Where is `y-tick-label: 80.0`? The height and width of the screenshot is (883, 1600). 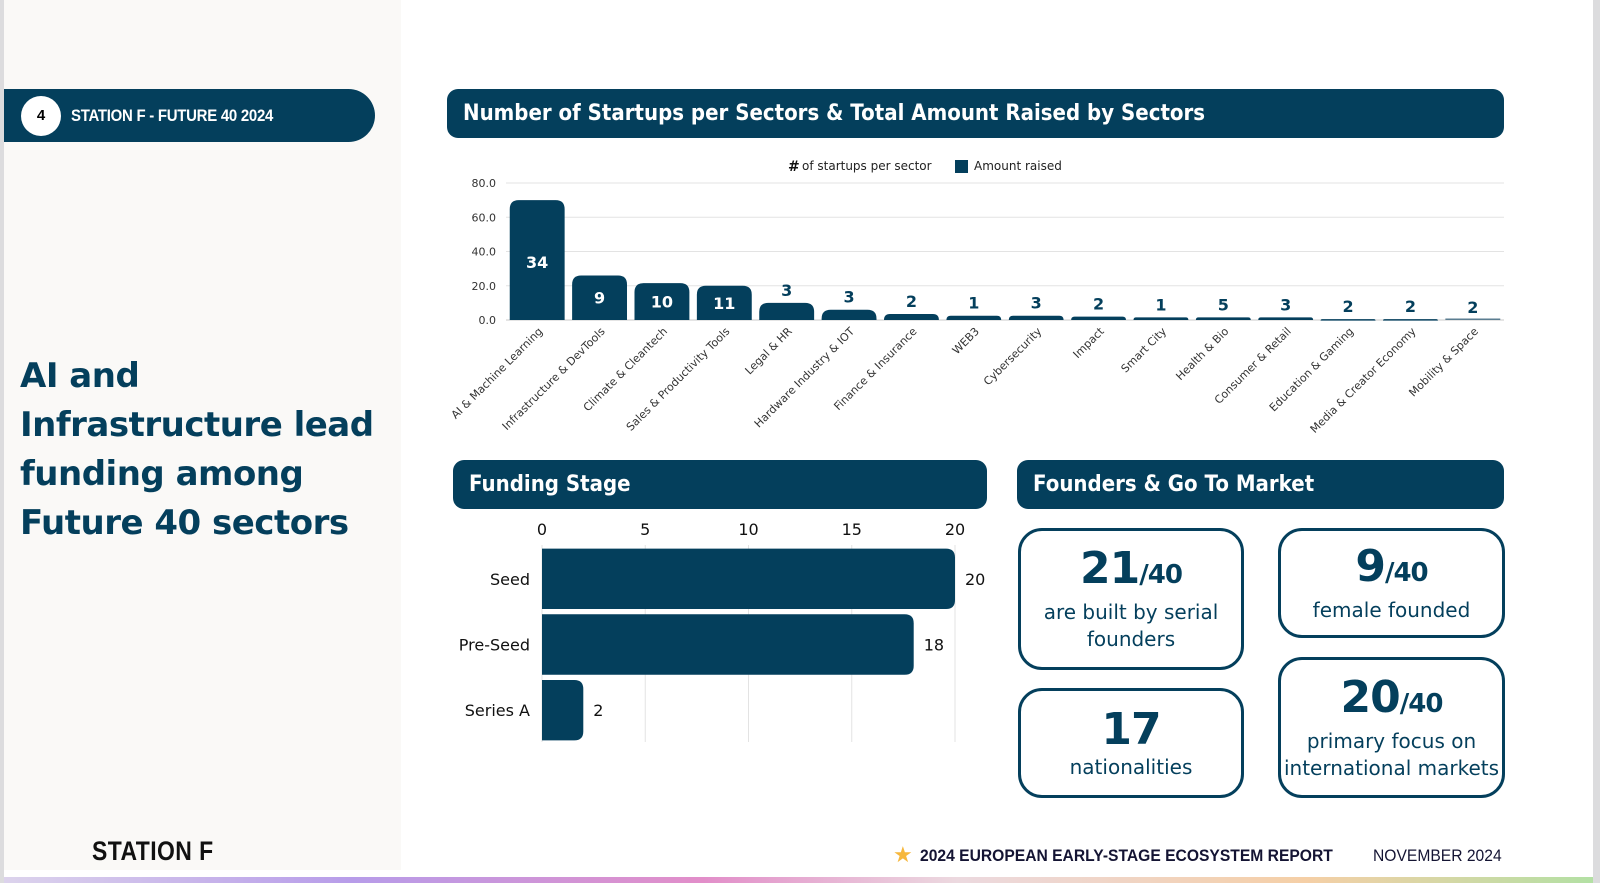 y-tick-label: 80.0 is located at coordinates (484, 183).